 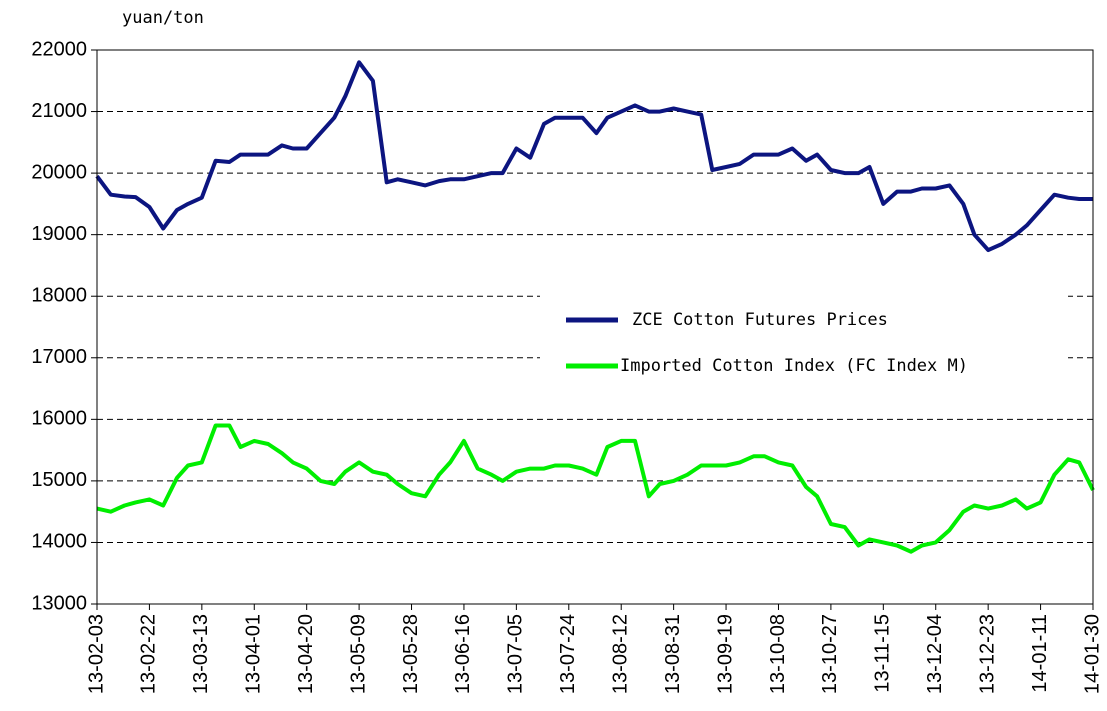 I want to click on x-tick-label: 13-08-12, so click(x=620, y=654).